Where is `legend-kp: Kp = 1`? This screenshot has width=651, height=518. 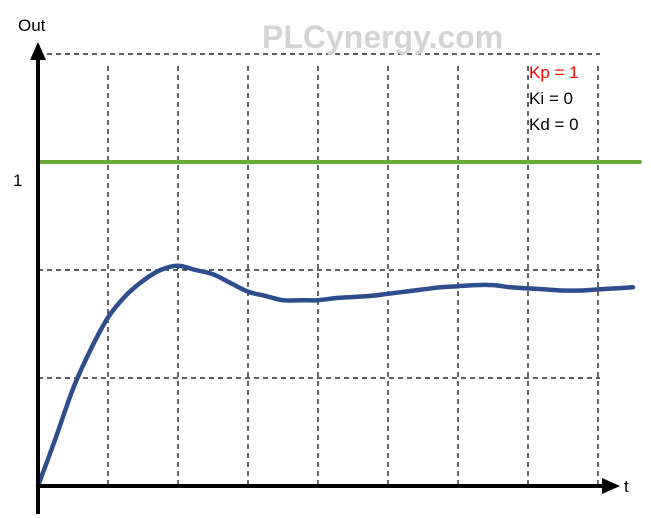 legend-kp: Kp = 1 is located at coordinates (554, 72).